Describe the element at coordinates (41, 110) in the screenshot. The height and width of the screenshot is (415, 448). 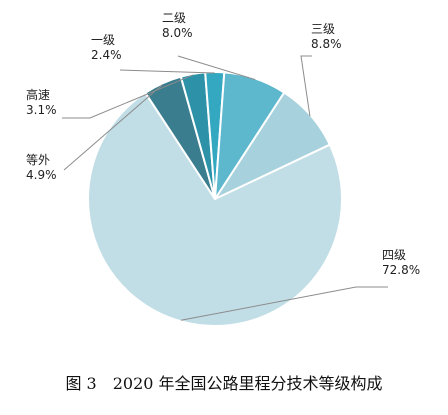
I see `slice-percent-label-expressway: 3.1%` at that location.